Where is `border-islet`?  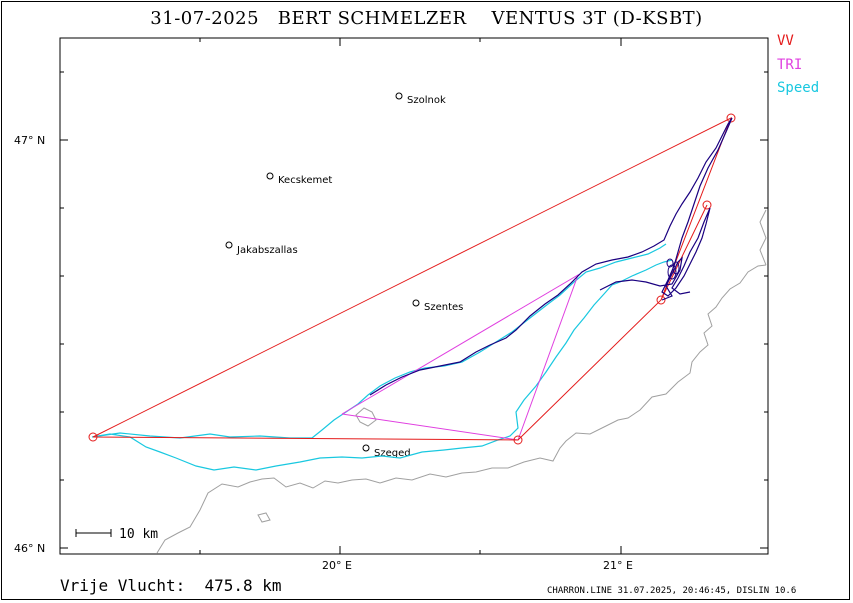
border-islet is located at coordinates (264, 517).